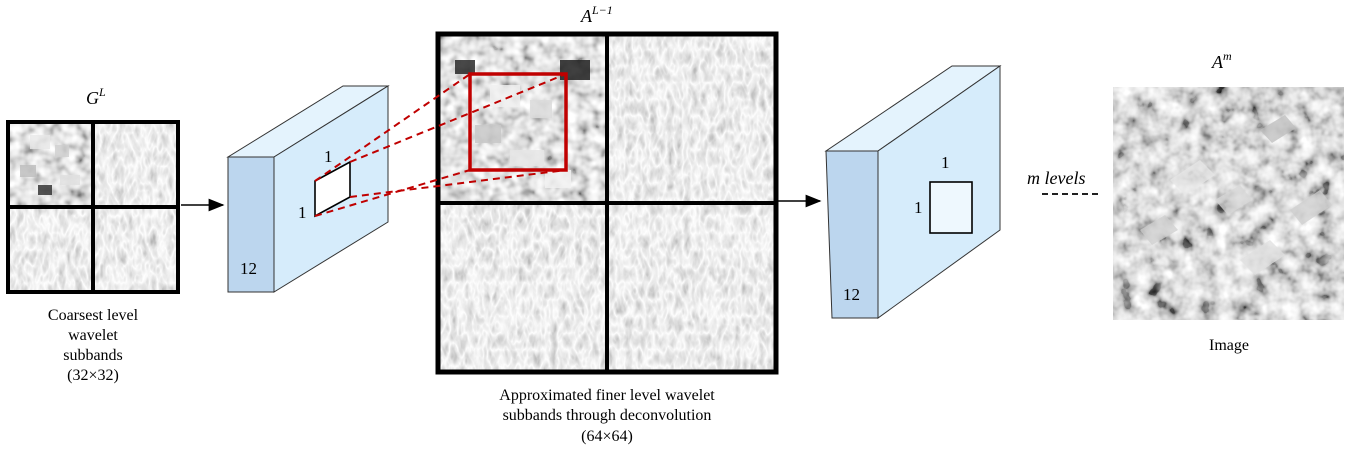 The height and width of the screenshot is (460, 1360). What do you see at coordinates (135, 249) in the screenshot?
I see `coarse-diagonal-subband` at bounding box center [135, 249].